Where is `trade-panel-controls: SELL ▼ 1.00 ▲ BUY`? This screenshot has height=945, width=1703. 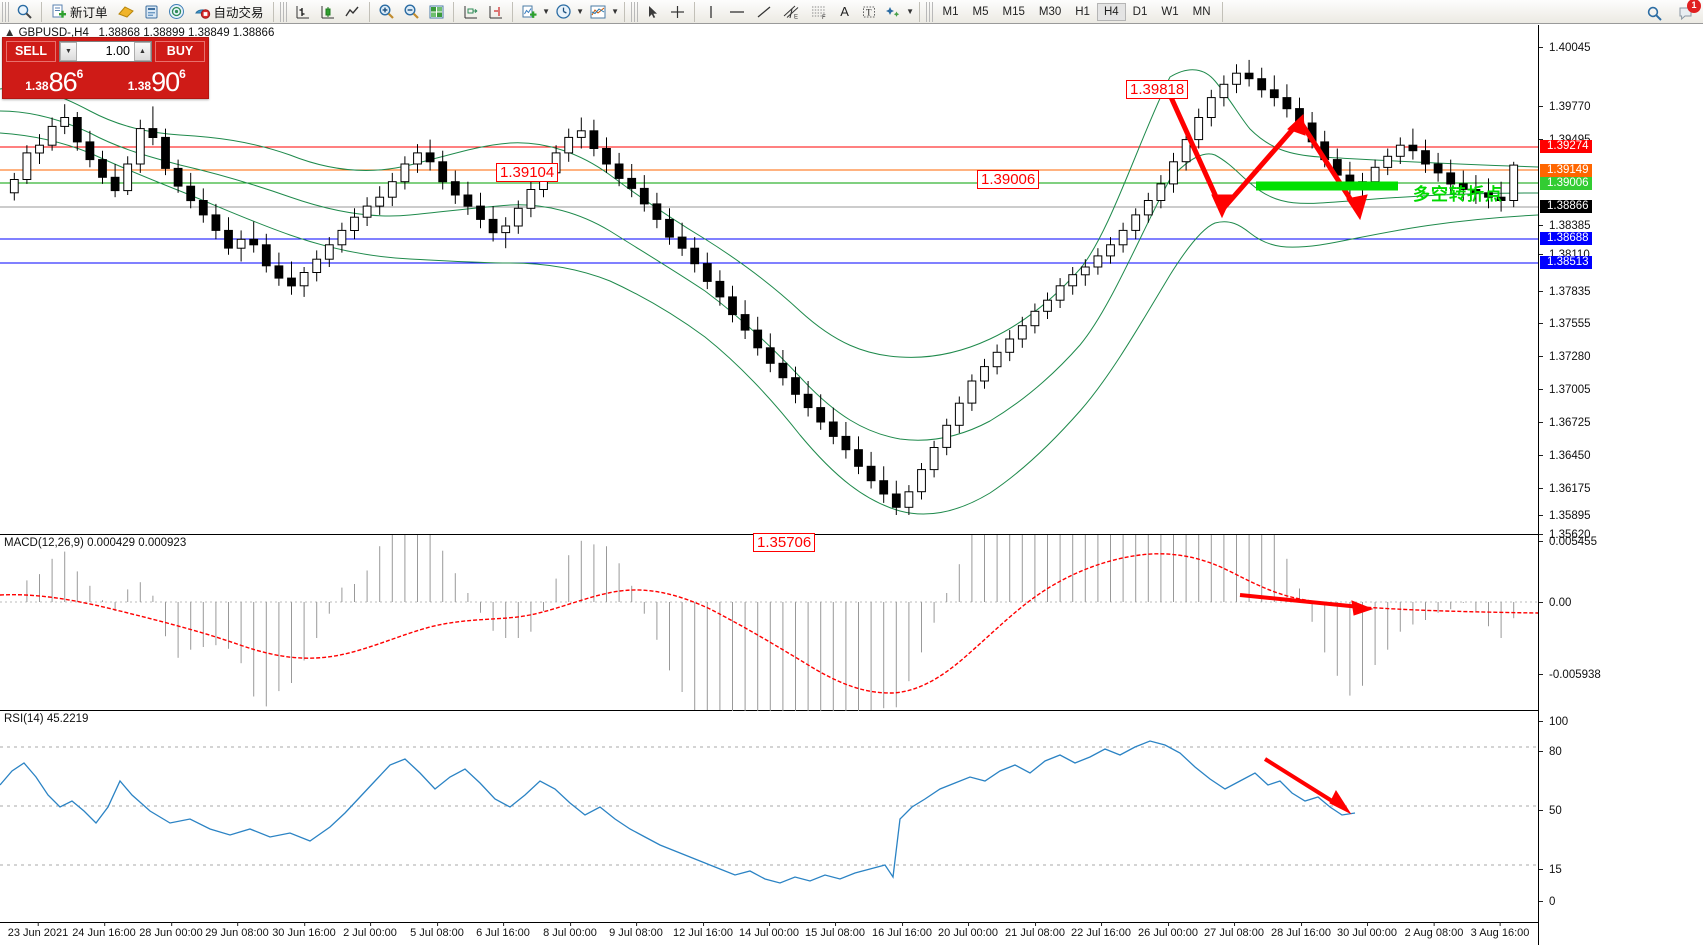
trade-panel-controls: SELL ▼ 1.00 ▲ BUY is located at coordinates (105, 51).